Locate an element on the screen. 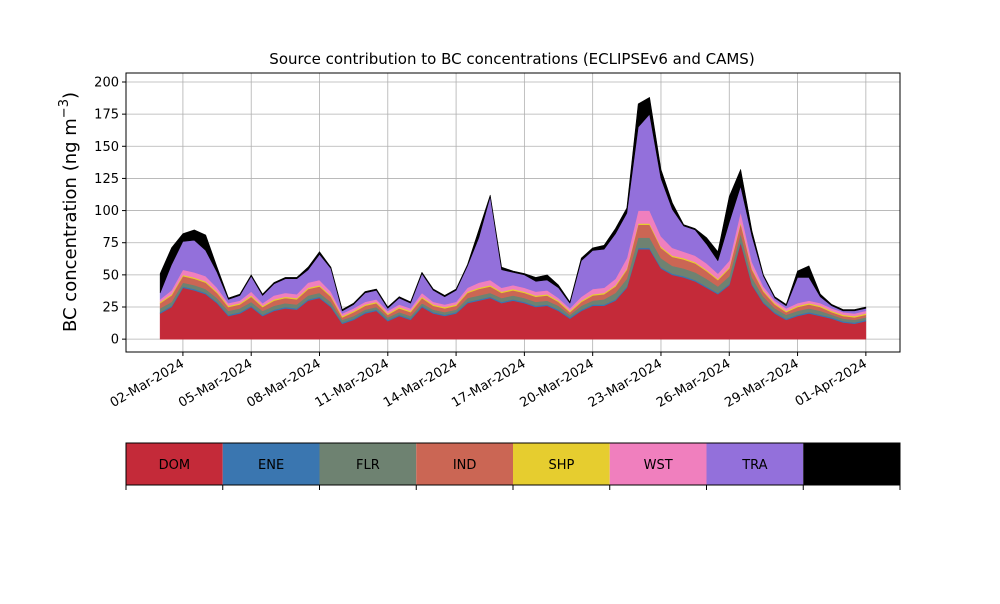 Image resolution: width=1000 pixels, height=604 pixels. legend-swatch-shp is located at coordinates (561, 464).